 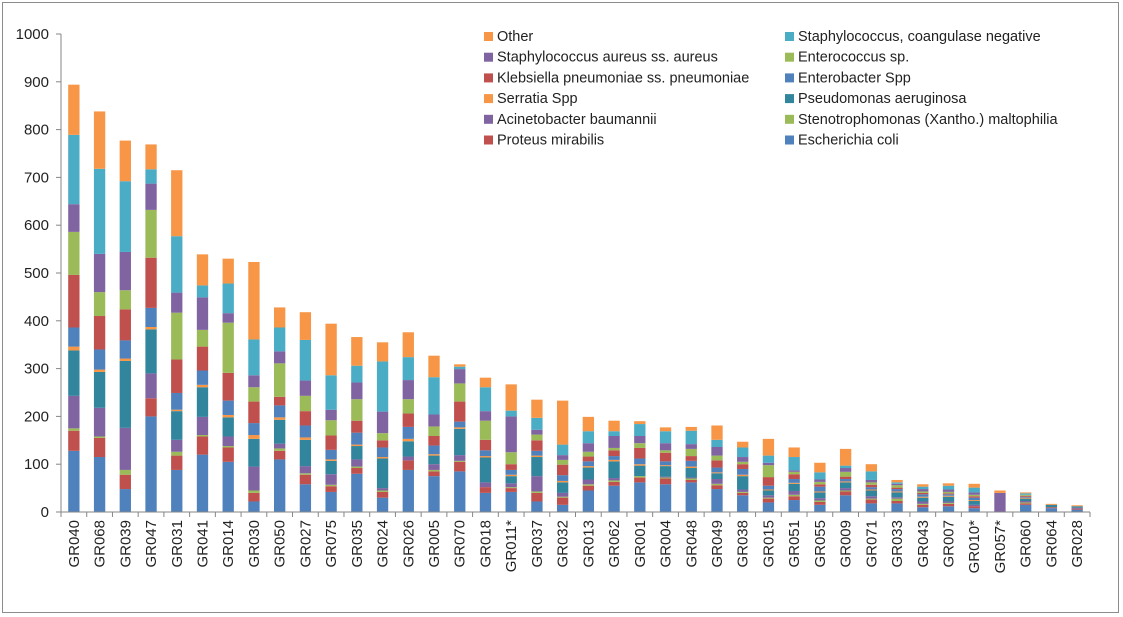 What do you see at coordinates (537, 544) in the screenshot?
I see `x-tick-label: GR037` at bounding box center [537, 544].